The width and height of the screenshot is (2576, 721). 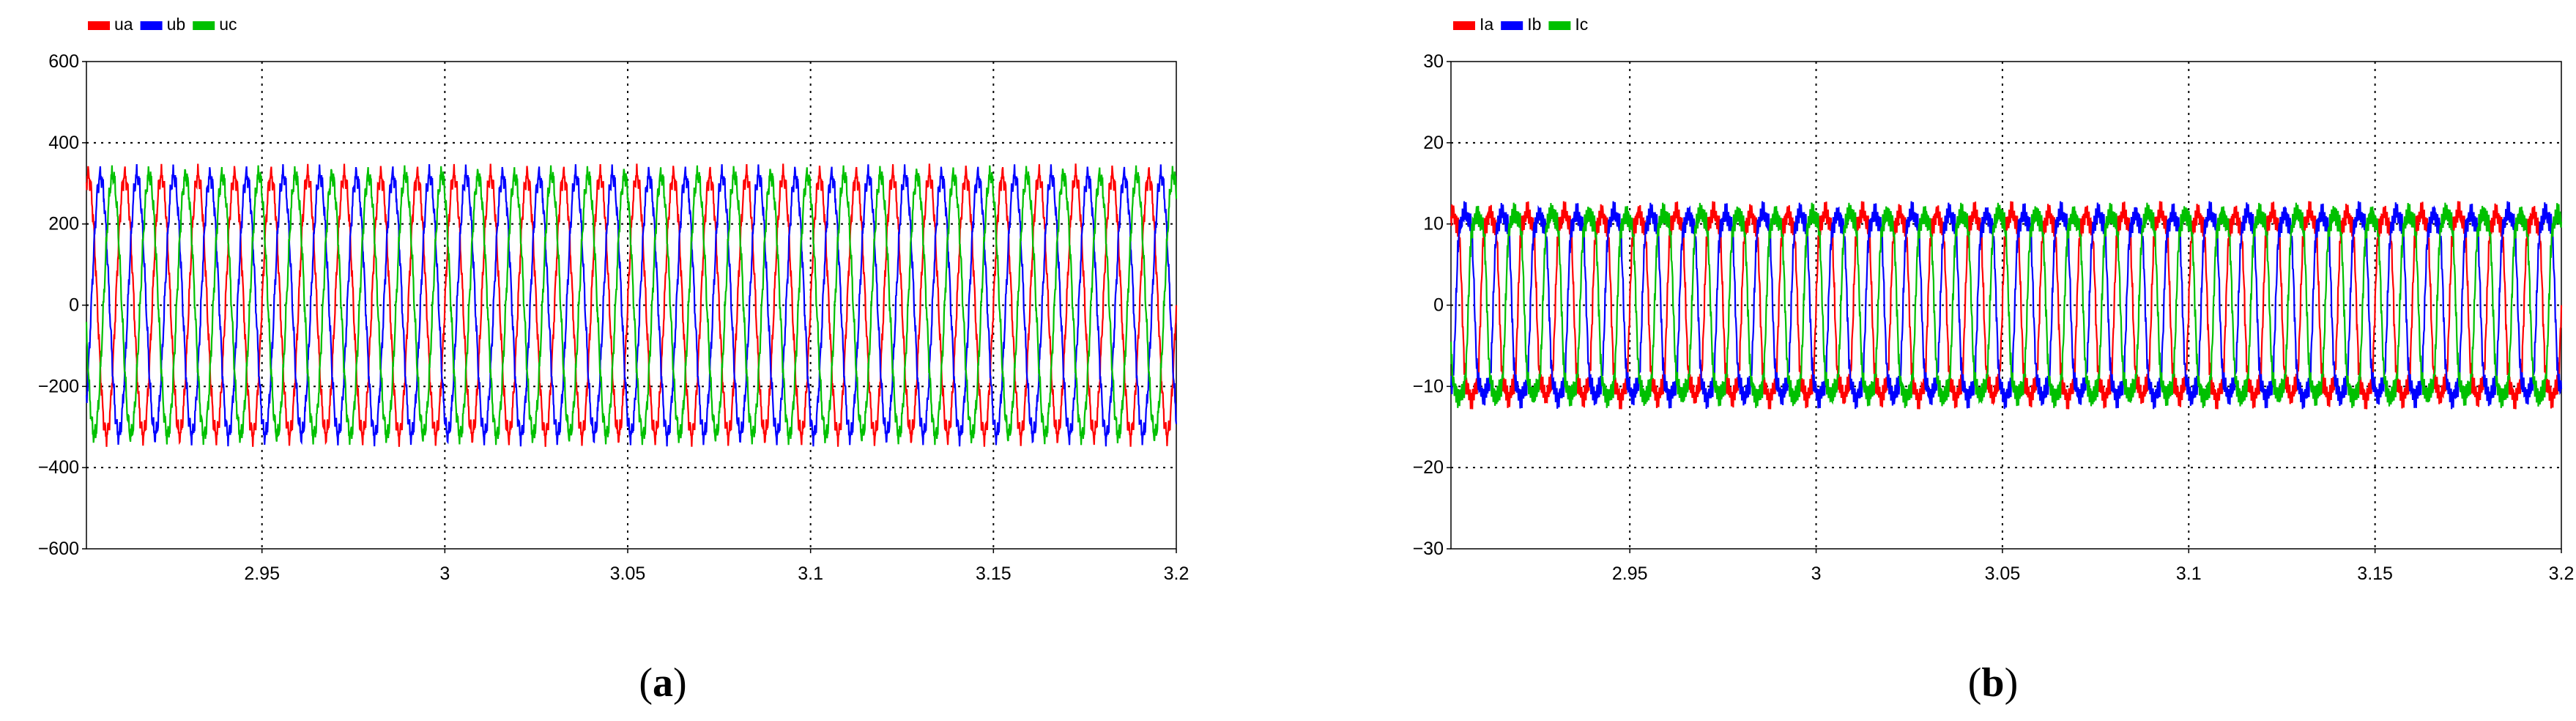 I want to click on legend-label-ic: Ic, so click(x=1581, y=24).